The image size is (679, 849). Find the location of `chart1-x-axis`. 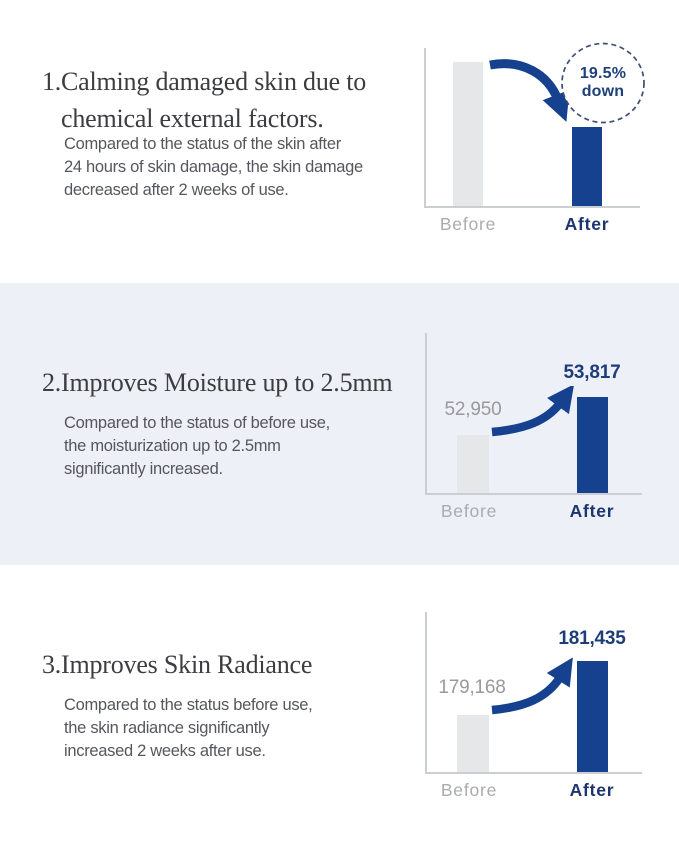

chart1-x-axis is located at coordinates (532, 207).